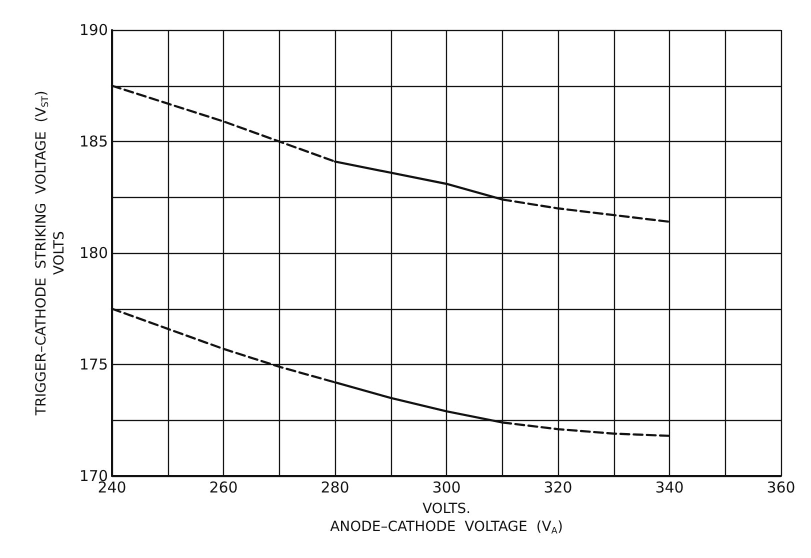 Image resolution: width=811 pixels, height=558 pixels. What do you see at coordinates (223, 487) in the screenshot?
I see `x-tick-label: 260` at bounding box center [223, 487].